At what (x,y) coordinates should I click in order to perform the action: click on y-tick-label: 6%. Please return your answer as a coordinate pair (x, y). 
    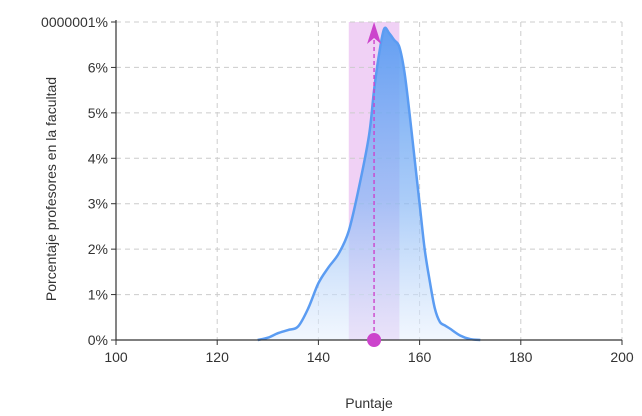
    Looking at the image, I should click on (98, 67).